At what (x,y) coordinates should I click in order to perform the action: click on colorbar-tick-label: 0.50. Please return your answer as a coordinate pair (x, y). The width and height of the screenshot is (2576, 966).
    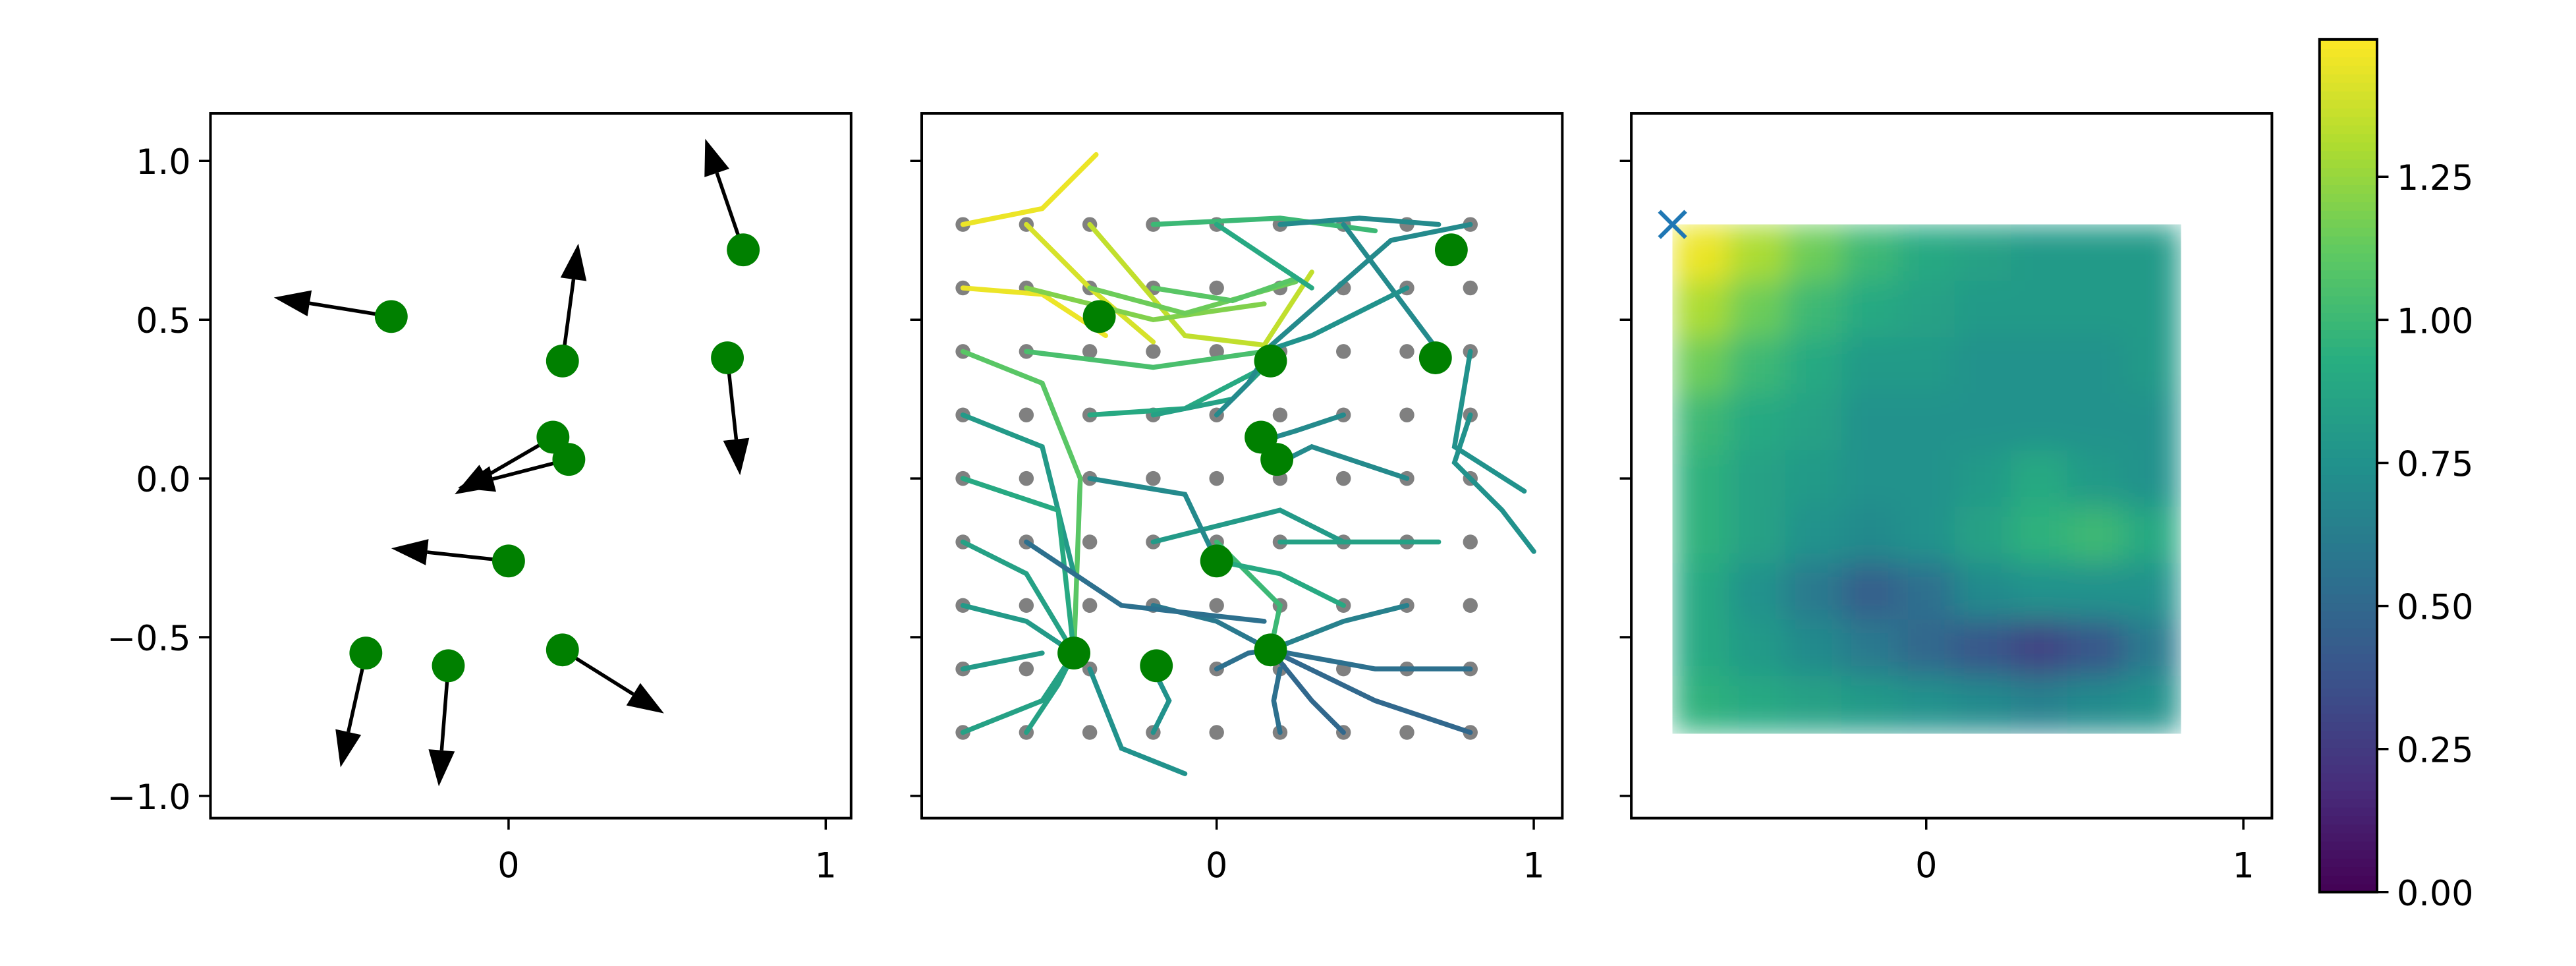
    Looking at the image, I should click on (2435, 608).